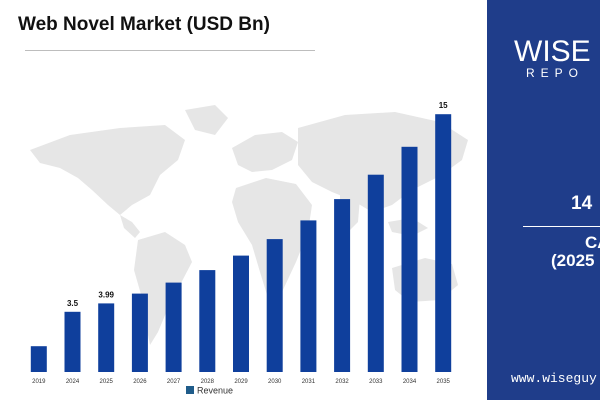 The width and height of the screenshot is (600, 400). Describe the element at coordinates (409, 259) in the screenshot. I see `bar-2034` at that location.